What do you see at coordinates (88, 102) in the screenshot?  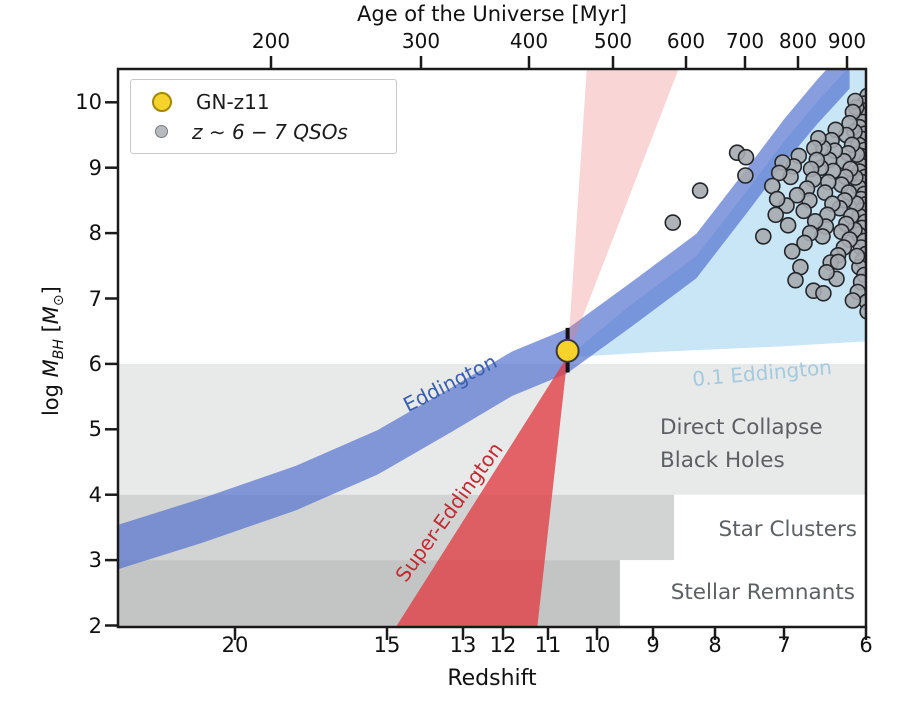 I see `y-tick-label: 10` at bounding box center [88, 102].